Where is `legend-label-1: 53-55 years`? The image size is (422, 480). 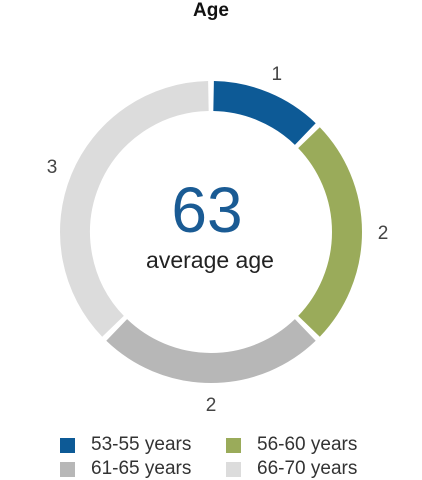 legend-label-1: 53-55 years is located at coordinates (141, 444).